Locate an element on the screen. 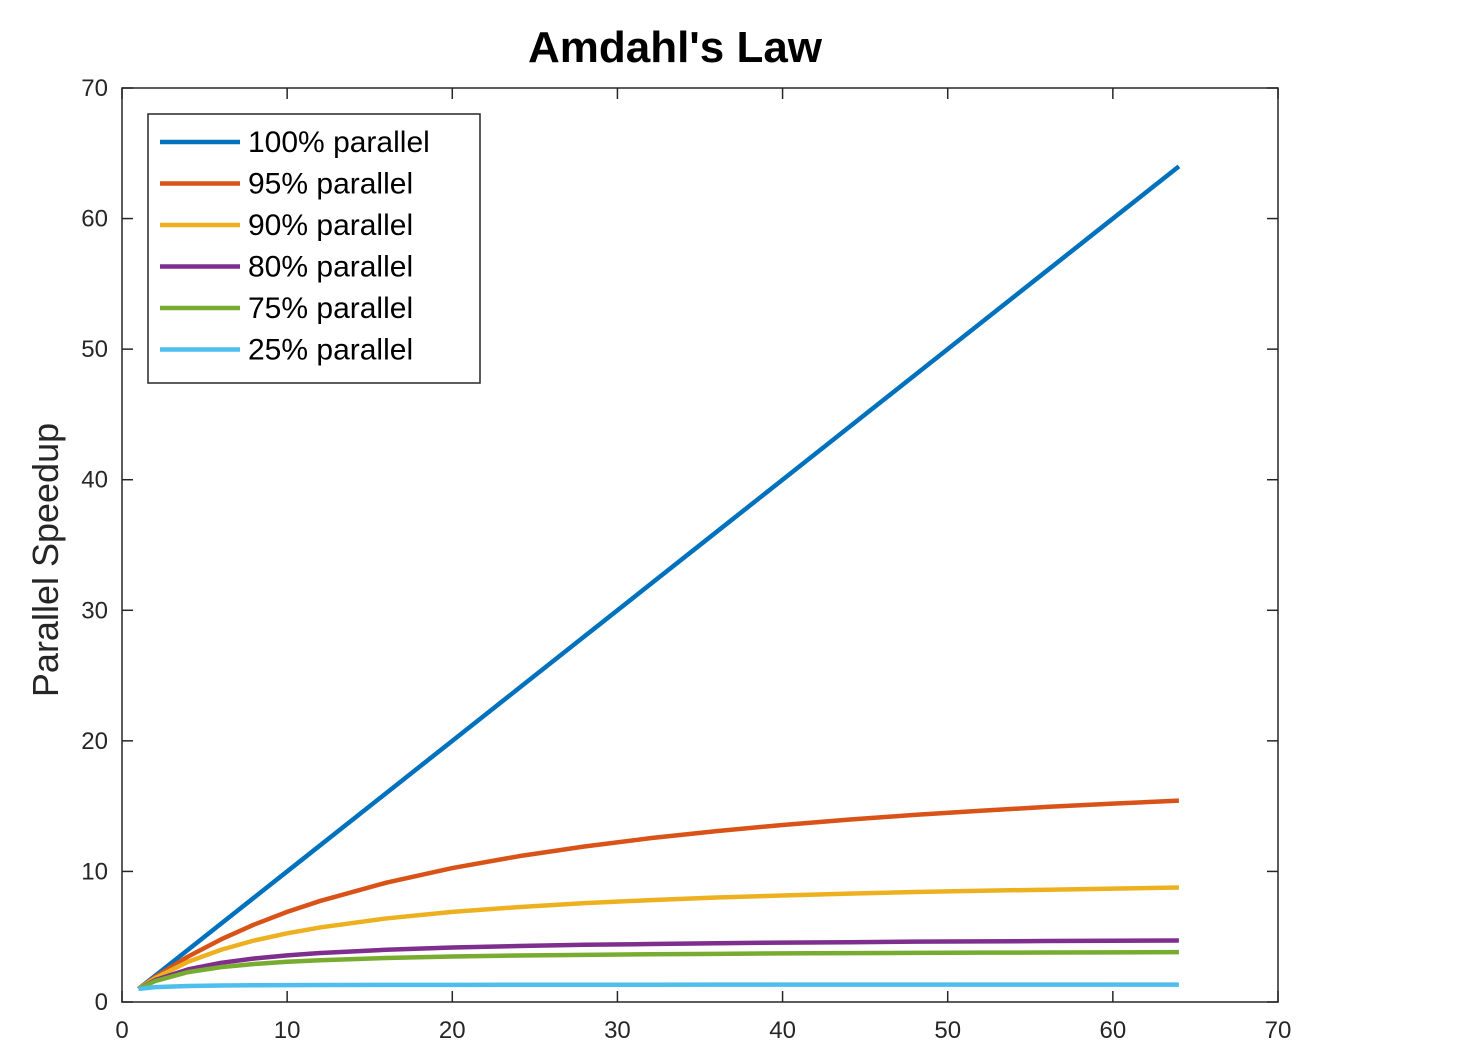 This screenshot has height=1048, width=1466. series-line-80-parallel is located at coordinates (658, 964).